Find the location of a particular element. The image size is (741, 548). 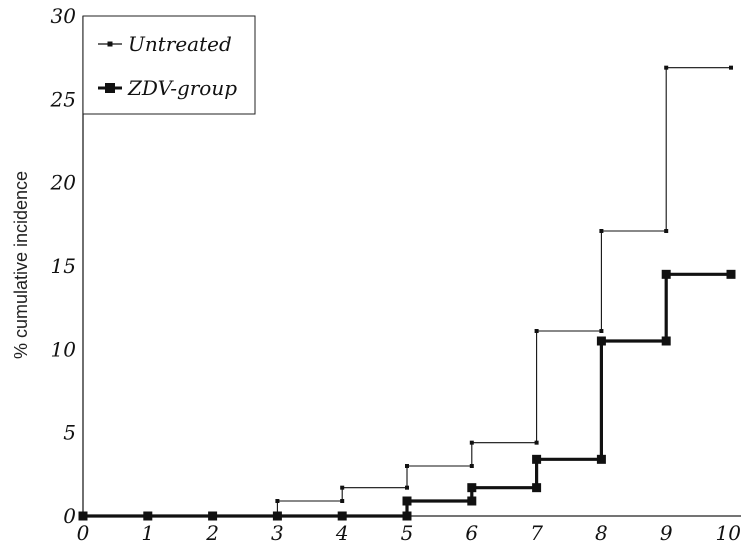

legend-box is located at coordinates (169, 65).